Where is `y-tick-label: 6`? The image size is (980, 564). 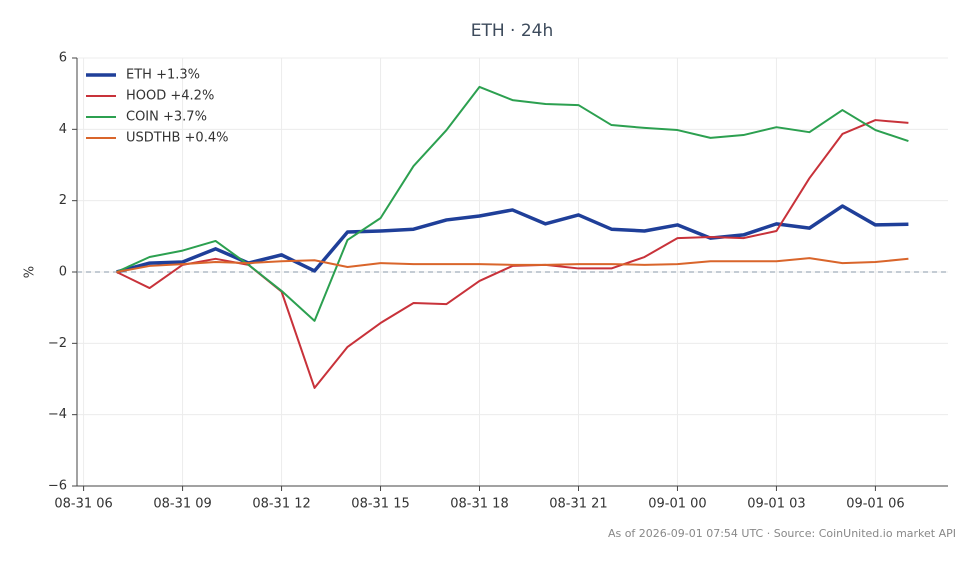
y-tick-label: 6 is located at coordinates (63, 58).